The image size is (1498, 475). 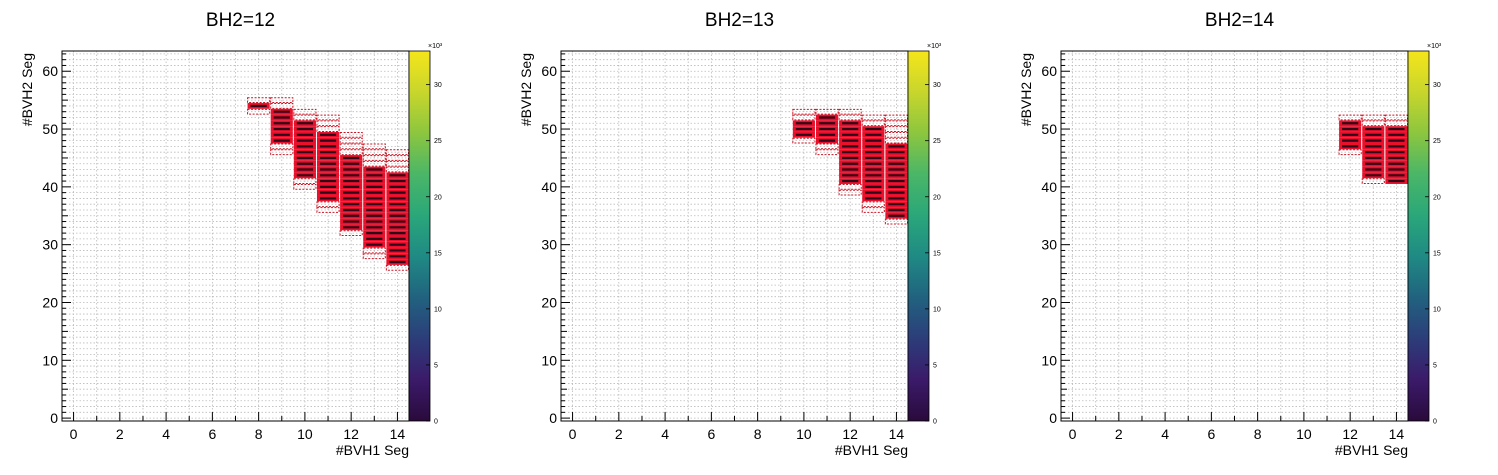 I want to click on chart-title: BH2=12, so click(x=240, y=20).